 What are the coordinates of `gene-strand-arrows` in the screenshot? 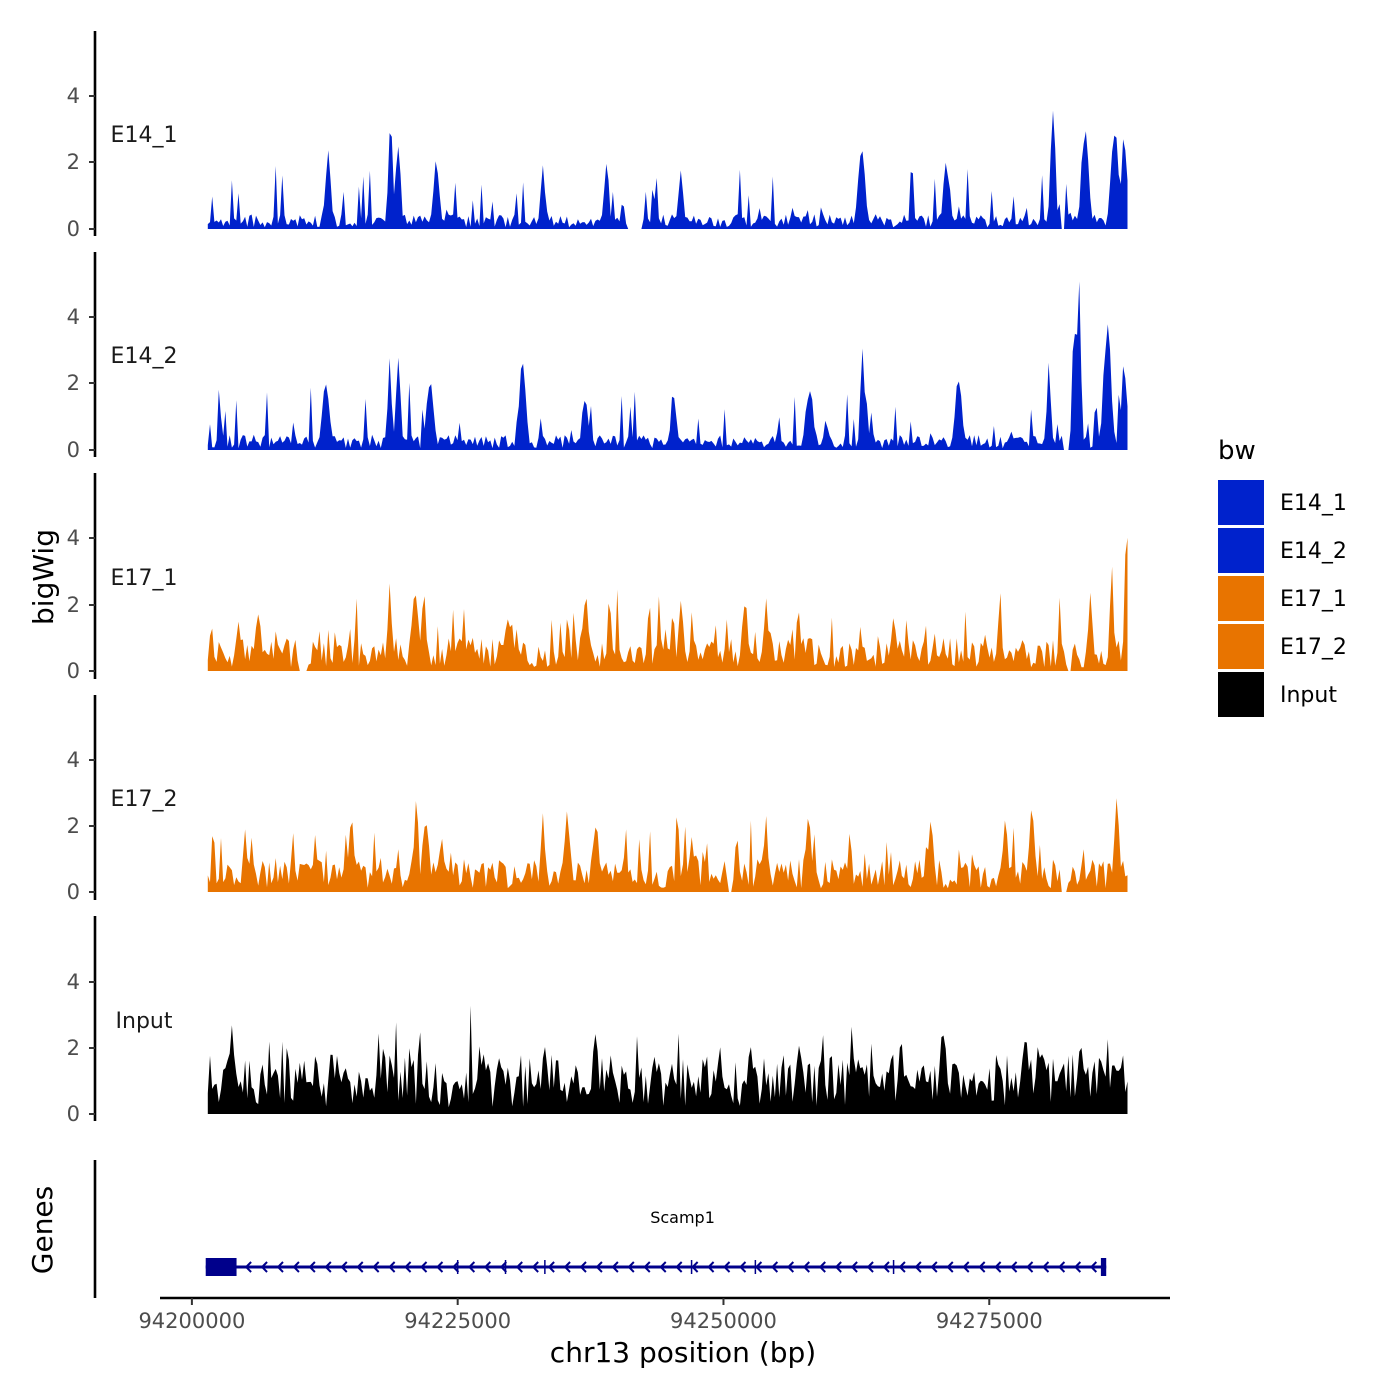 It's located at (671, 1267).